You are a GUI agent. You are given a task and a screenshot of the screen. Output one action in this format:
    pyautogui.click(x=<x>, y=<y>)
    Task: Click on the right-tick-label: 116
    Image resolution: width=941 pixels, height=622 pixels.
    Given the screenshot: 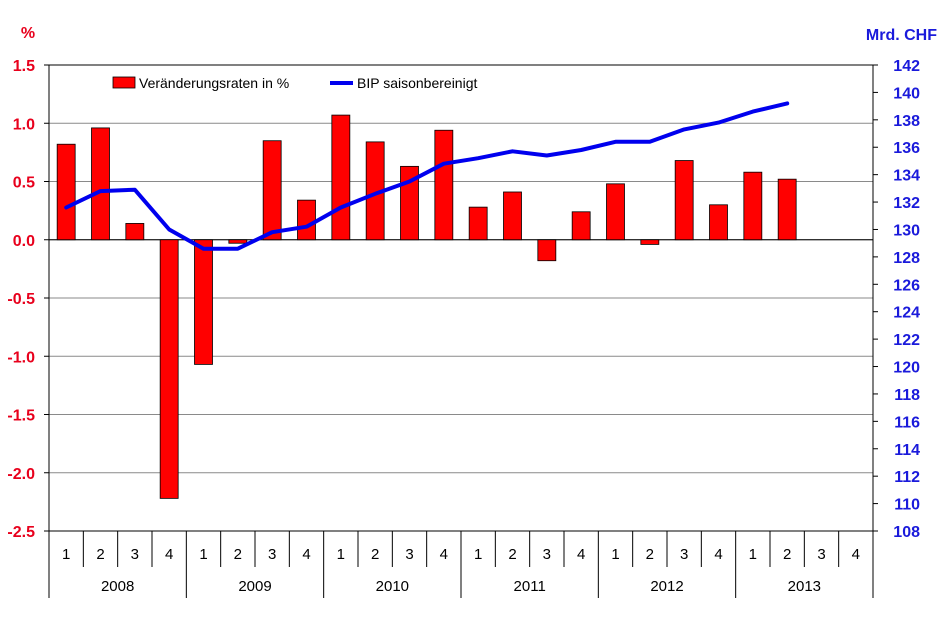 What is the action you would take?
    pyautogui.click(x=907, y=422)
    